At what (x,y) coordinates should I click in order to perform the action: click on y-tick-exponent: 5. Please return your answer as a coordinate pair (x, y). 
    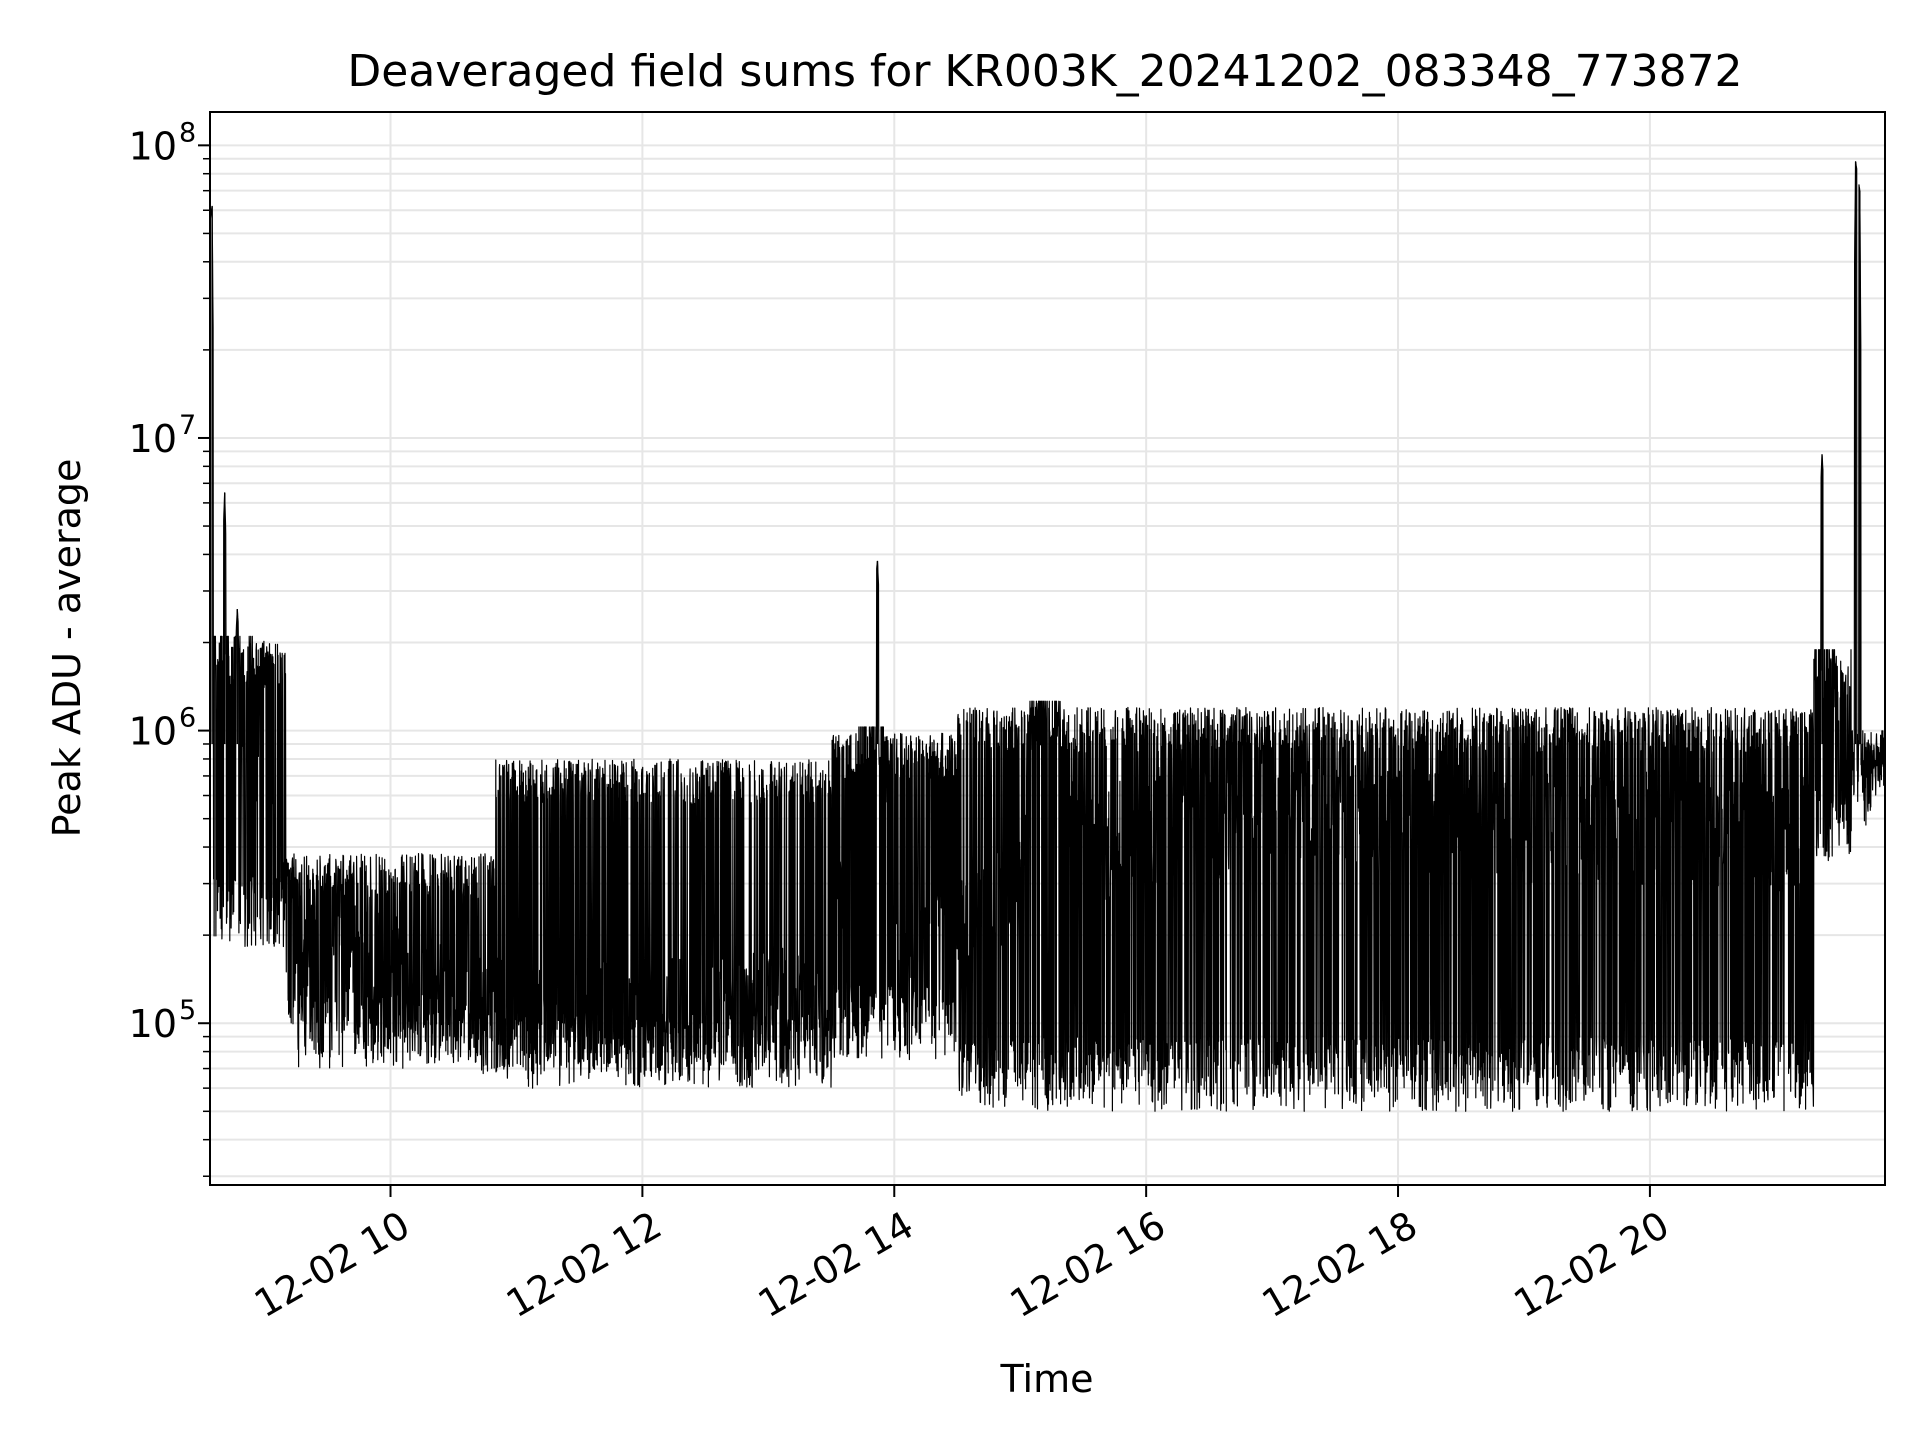
    Looking at the image, I should click on (187, 1010).